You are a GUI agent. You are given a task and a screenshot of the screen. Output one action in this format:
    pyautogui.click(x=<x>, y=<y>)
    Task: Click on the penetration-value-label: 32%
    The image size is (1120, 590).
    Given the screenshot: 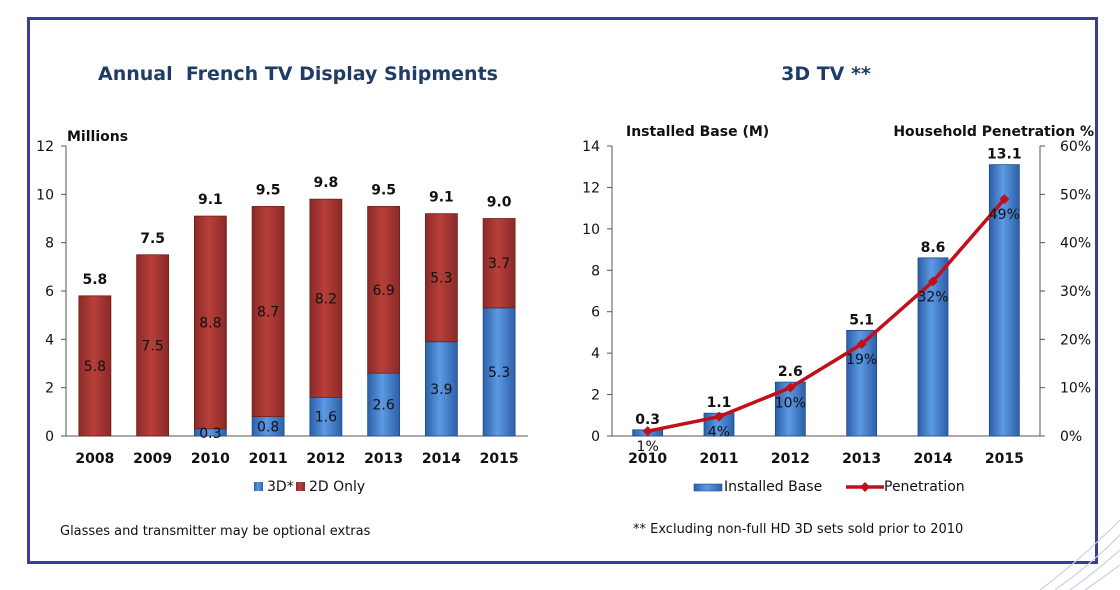 What is the action you would take?
    pyautogui.click(x=932, y=297)
    